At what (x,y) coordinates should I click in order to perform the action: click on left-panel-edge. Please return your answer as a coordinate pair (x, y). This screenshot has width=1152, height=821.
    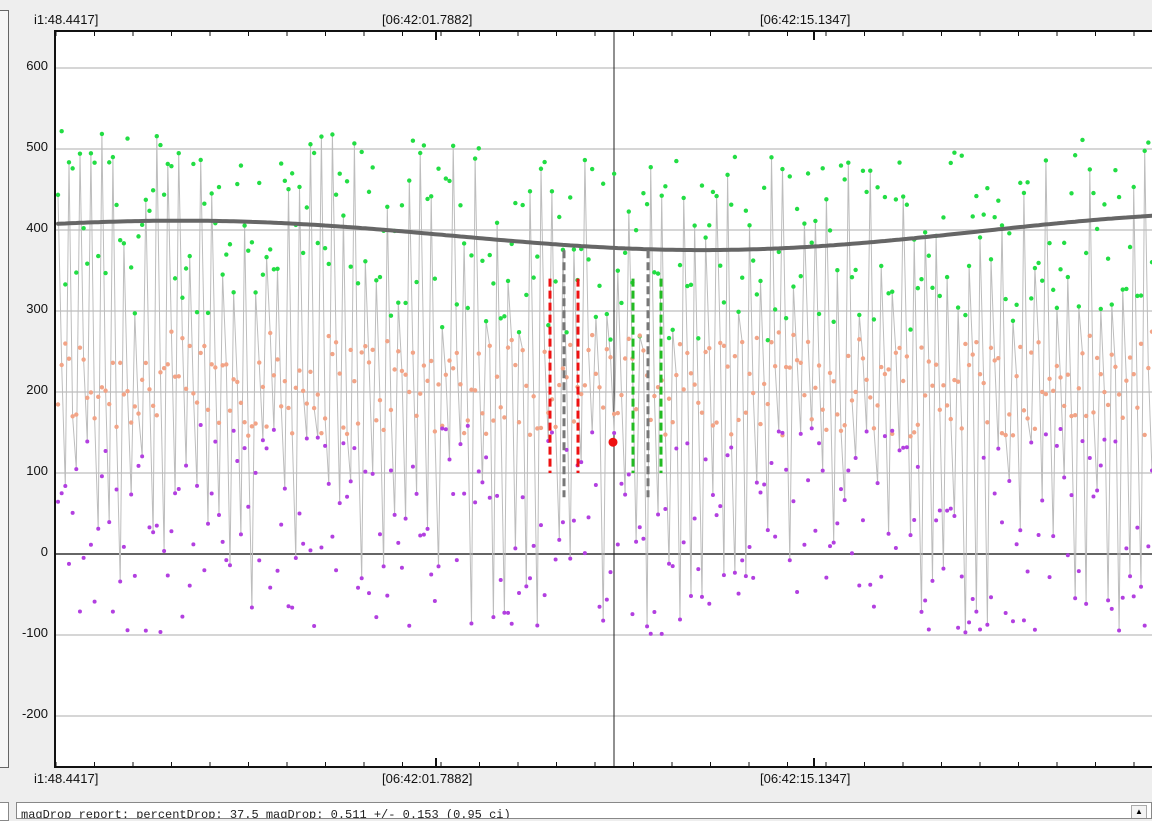
    Looking at the image, I should click on (4, 389).